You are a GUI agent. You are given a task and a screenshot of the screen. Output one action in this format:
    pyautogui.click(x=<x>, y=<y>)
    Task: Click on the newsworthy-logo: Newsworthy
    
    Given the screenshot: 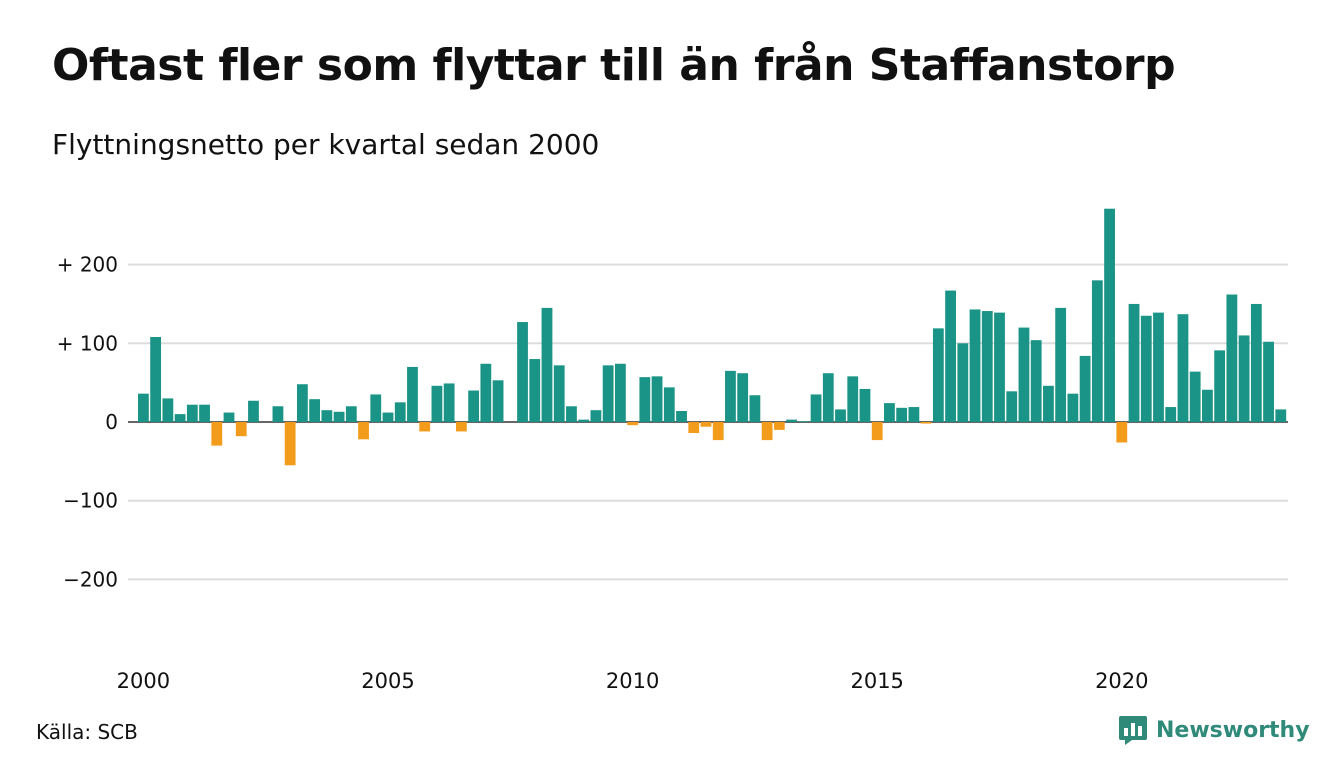 What is the action you would take?
    pyautogui.click(x=1214, y=730)
    